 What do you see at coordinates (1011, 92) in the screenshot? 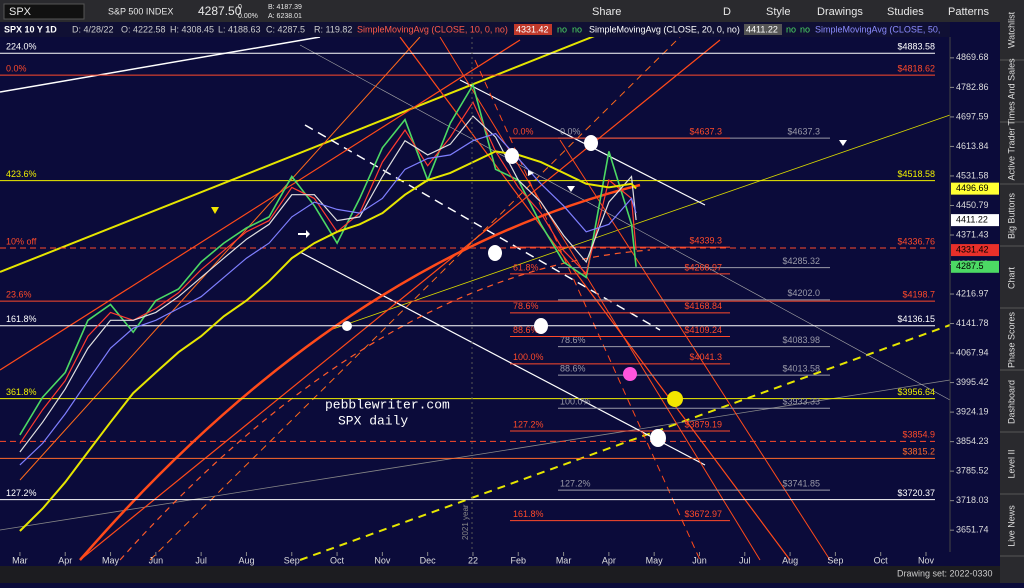
I see `sidebar-tab: Times And Sales` at bounding box center [1011, 92].